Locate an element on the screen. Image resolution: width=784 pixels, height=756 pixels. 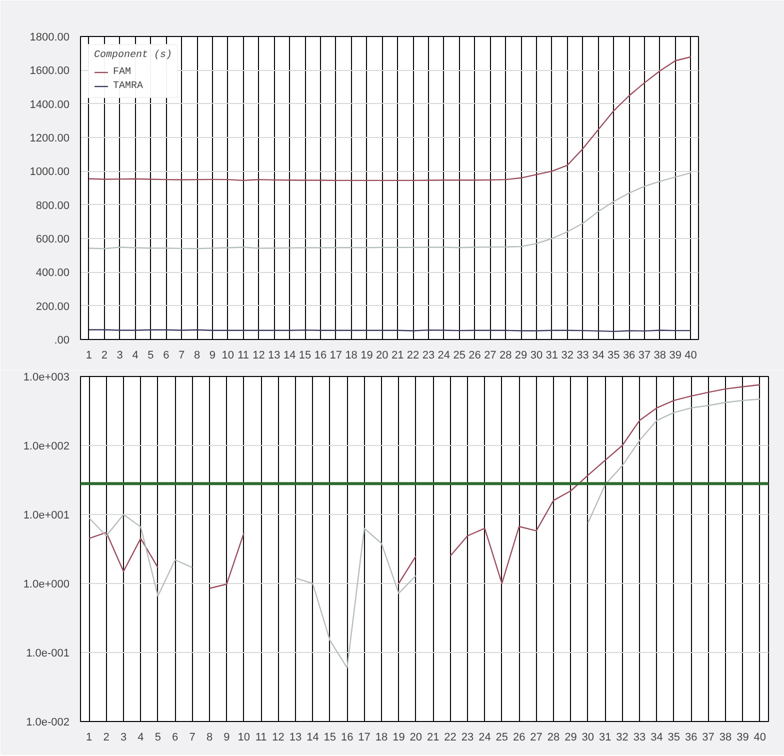
y-tick-label: 1200.00 is located at coordinates (50, 138).